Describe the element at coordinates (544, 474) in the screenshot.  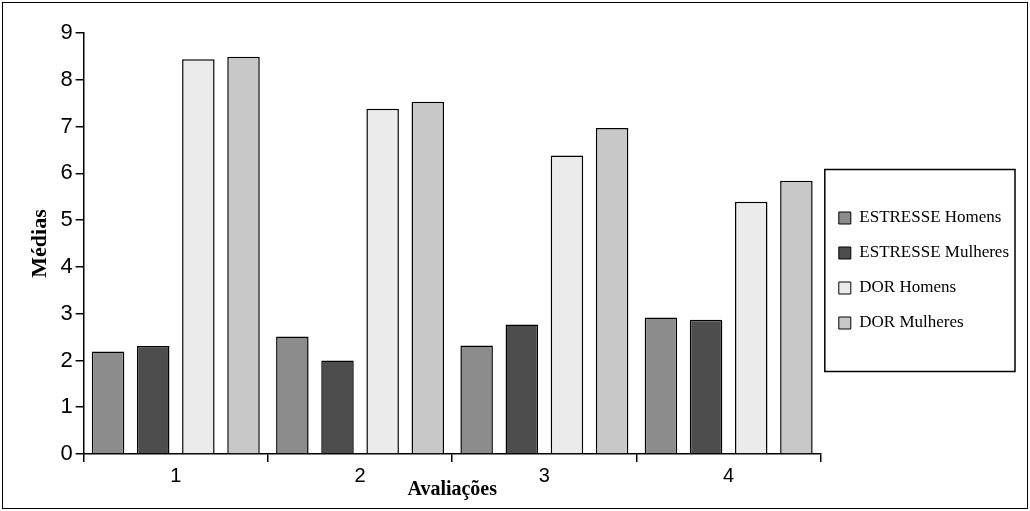
I see `x-tick-label: 3` at that location.